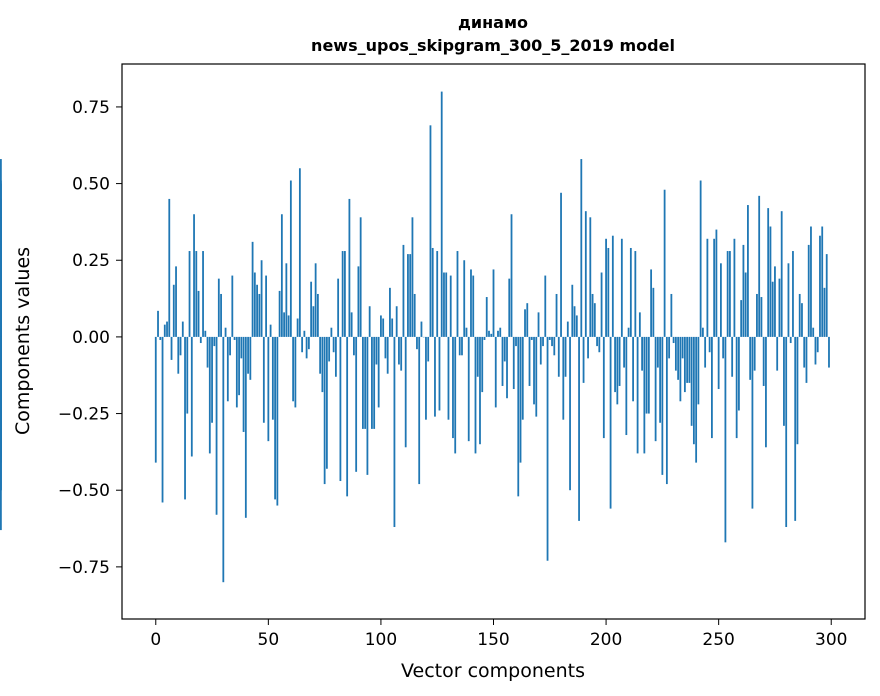  I want to click on y-axis-ticks: −0.75 −0.50 −0.25 0.00 0.25 0.50 0.75, so click(90, 338).